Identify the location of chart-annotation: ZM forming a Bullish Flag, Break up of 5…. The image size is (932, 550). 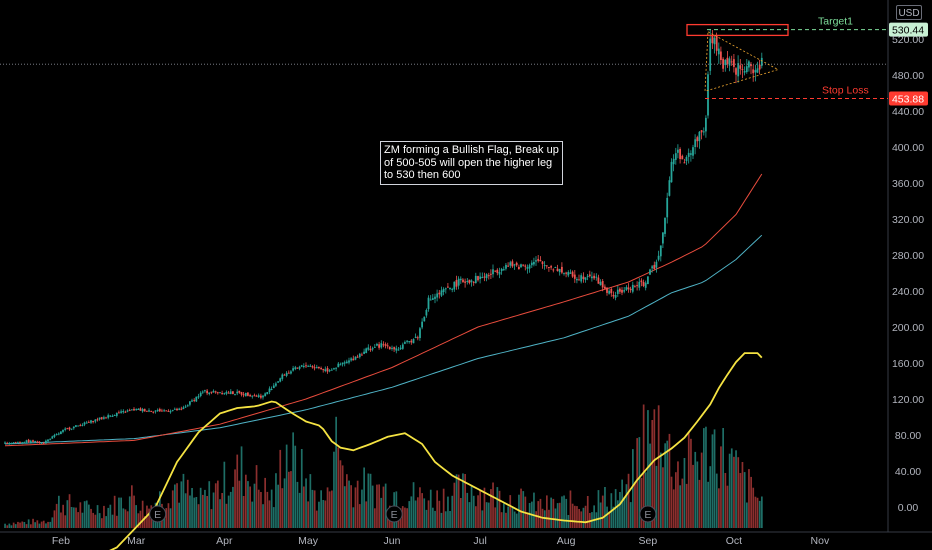
(471, 163).